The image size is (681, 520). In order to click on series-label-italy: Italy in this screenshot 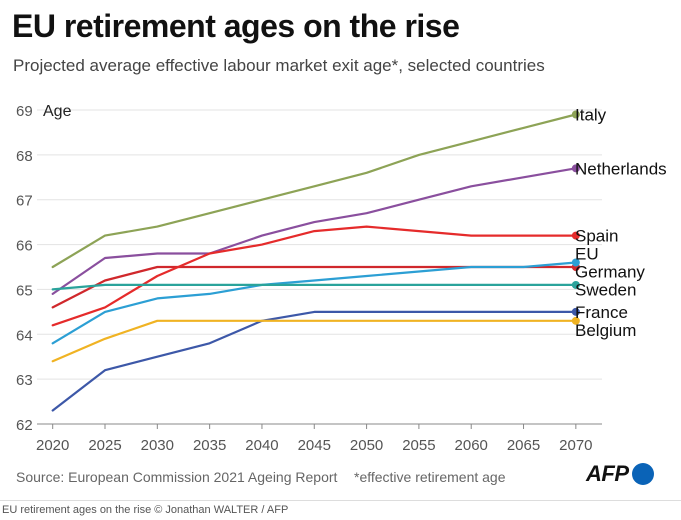, I will do `click(591, 114)`.